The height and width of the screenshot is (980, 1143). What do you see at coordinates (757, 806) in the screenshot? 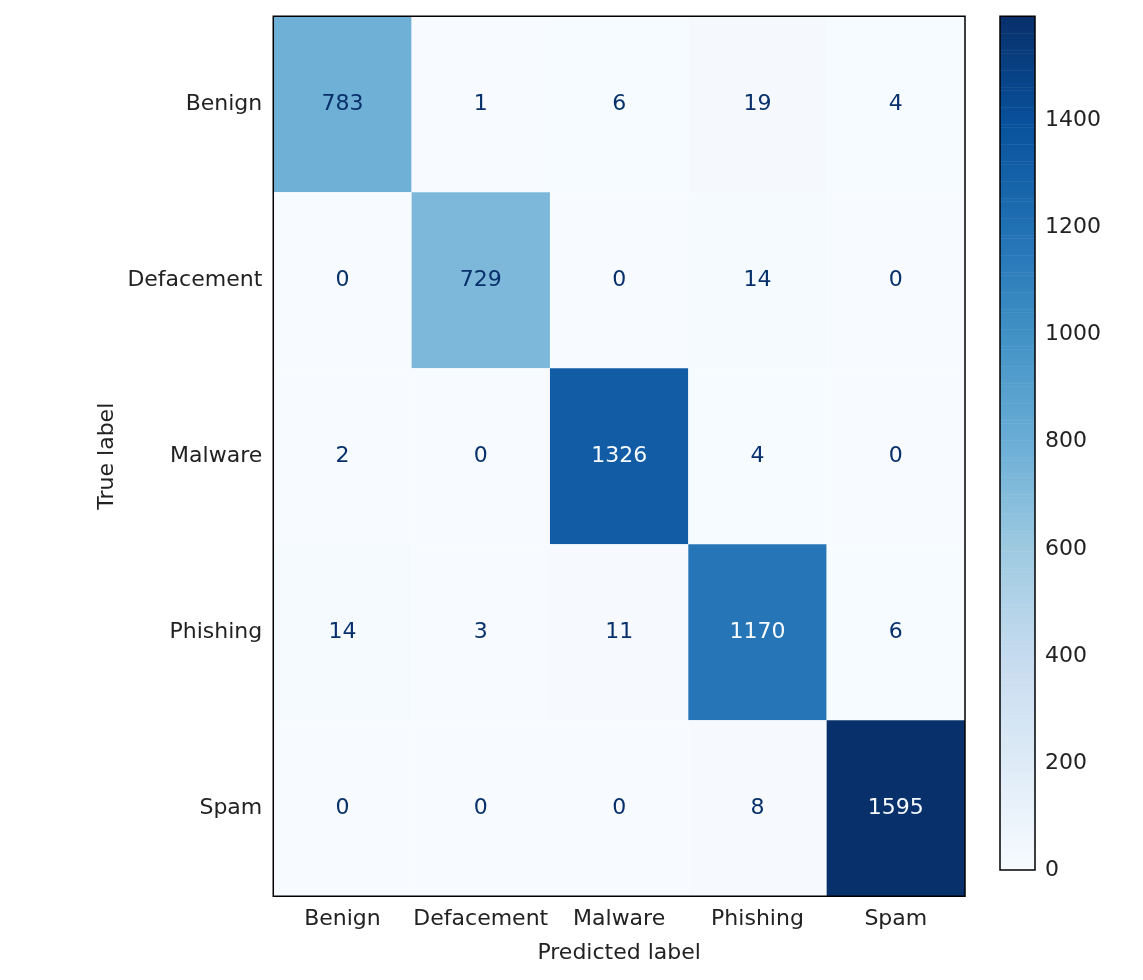
I see `data-label: 8` at bounding box center [757, 806].